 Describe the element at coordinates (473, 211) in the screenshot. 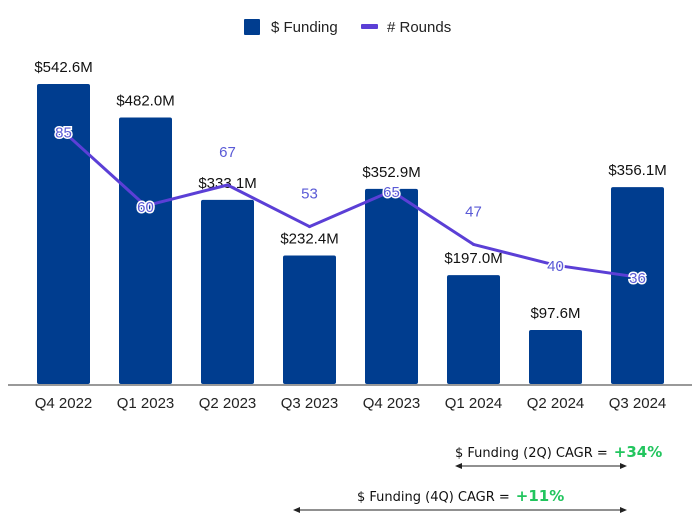

I see `rounds-value-label: 47` at that location.